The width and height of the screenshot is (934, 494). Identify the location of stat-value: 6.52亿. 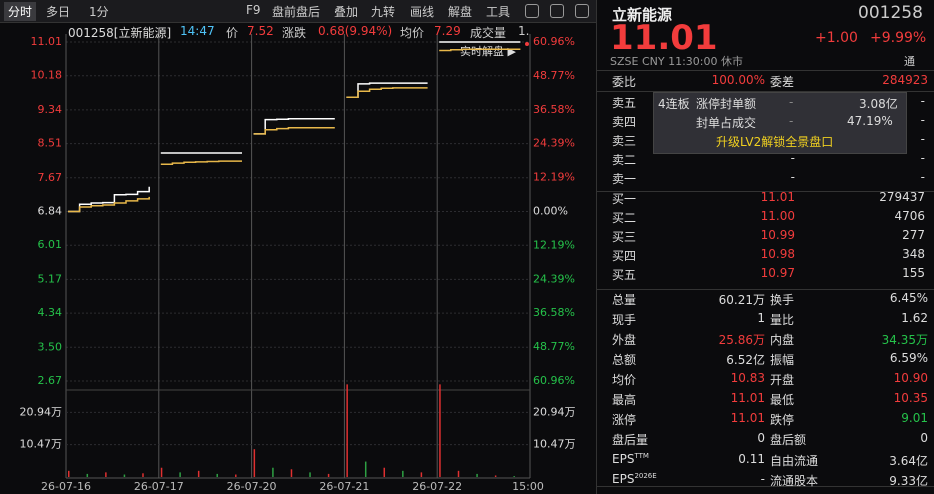
(745, 360).